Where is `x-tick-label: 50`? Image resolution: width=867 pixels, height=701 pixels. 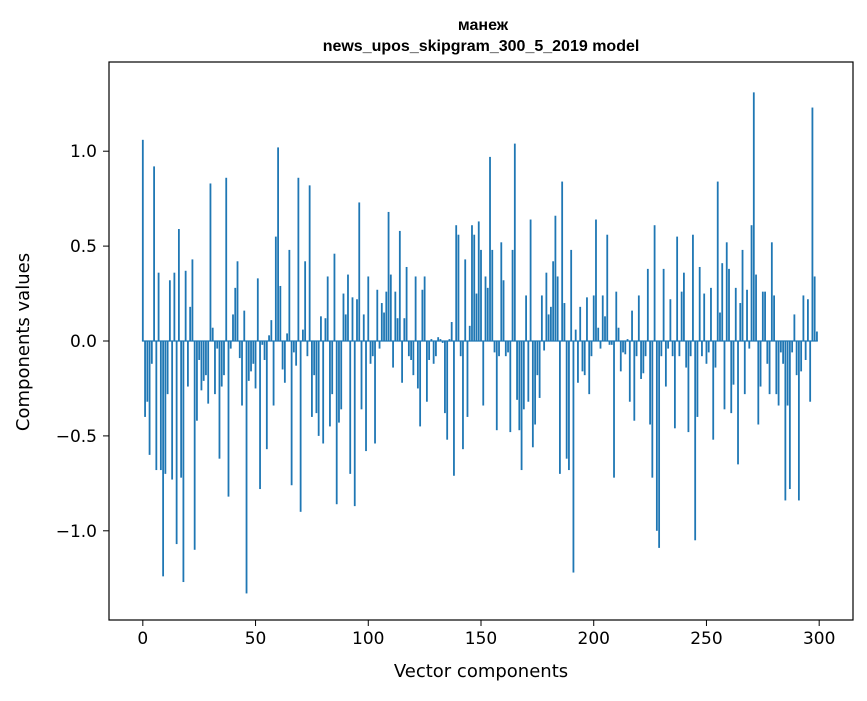
x-tick-label: 50 is located at coordinates (256, 639).